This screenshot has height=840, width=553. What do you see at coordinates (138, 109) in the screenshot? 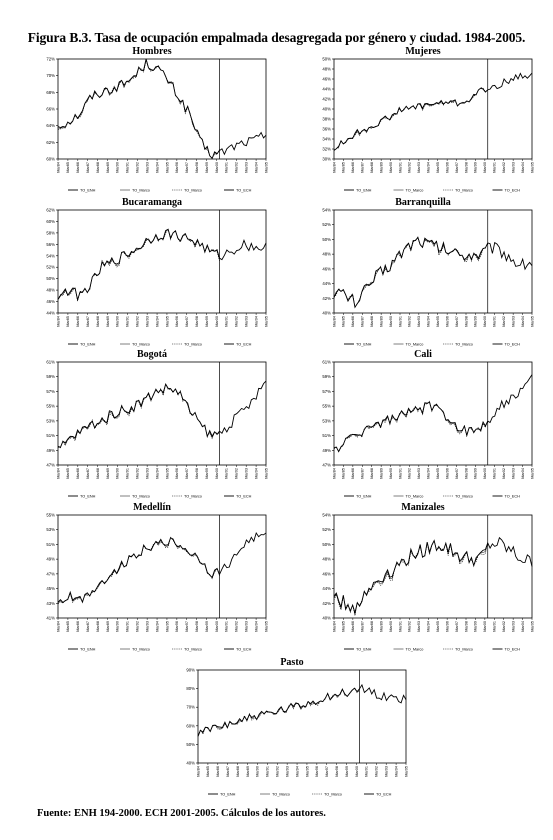
I see `series-line-to-marco` at bounding box center [138, 109].